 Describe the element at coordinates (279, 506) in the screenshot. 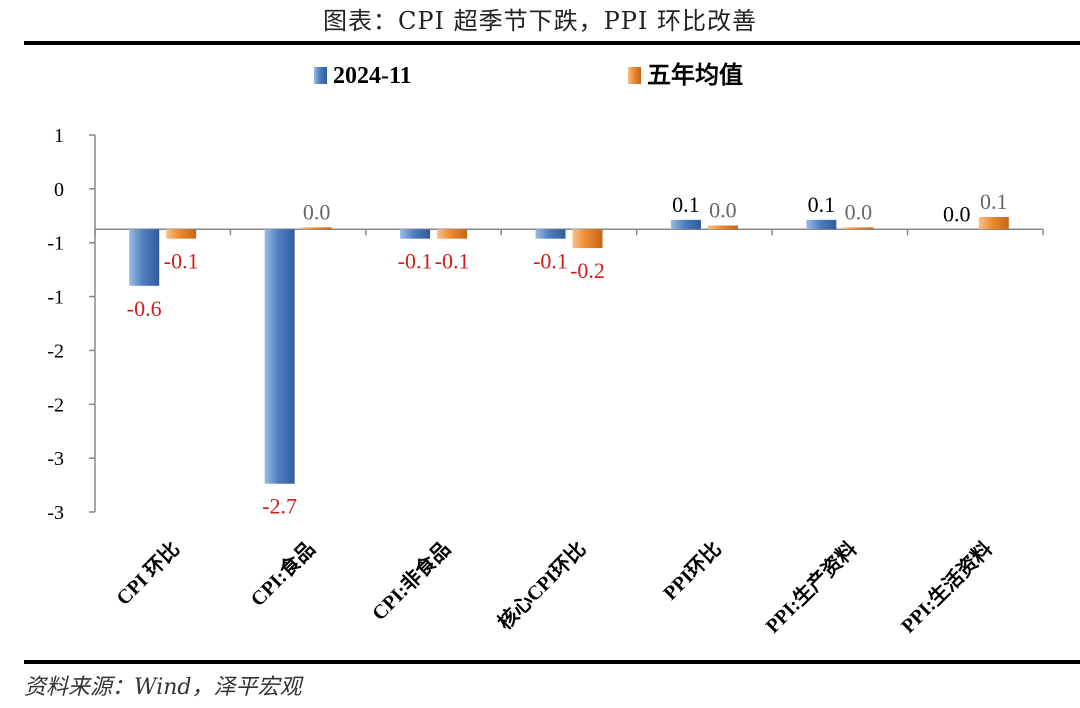

I see `value-label-series-1: -2.7` at that location.